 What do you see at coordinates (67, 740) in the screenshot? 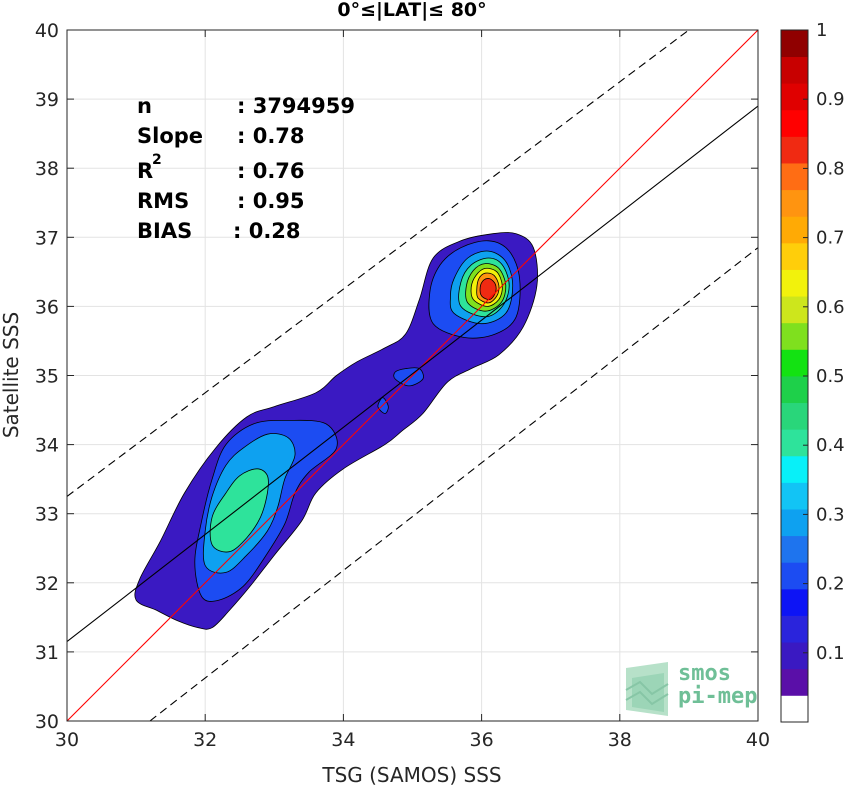
I see `x-tick-label: 30` at bounding box center [67, 740].